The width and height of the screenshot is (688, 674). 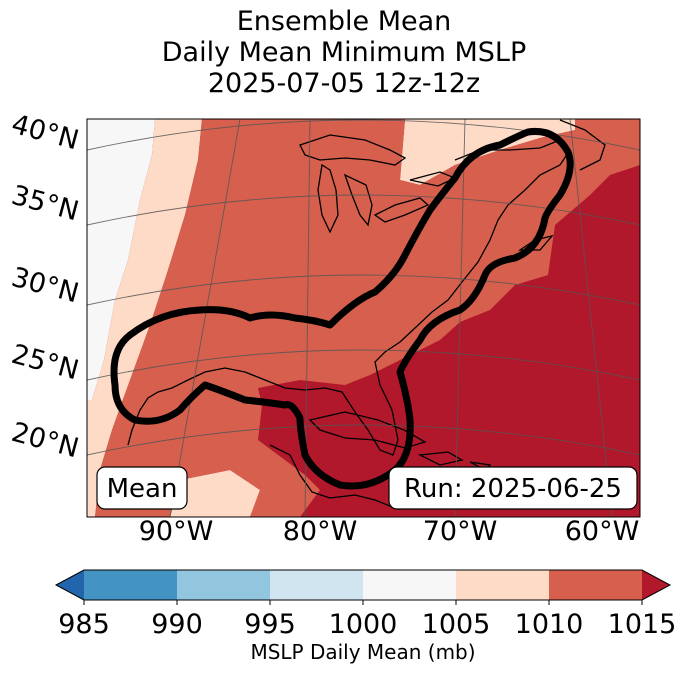 I want to click on colorbar-tick-label-995: 995, so click(x=270, y=624).